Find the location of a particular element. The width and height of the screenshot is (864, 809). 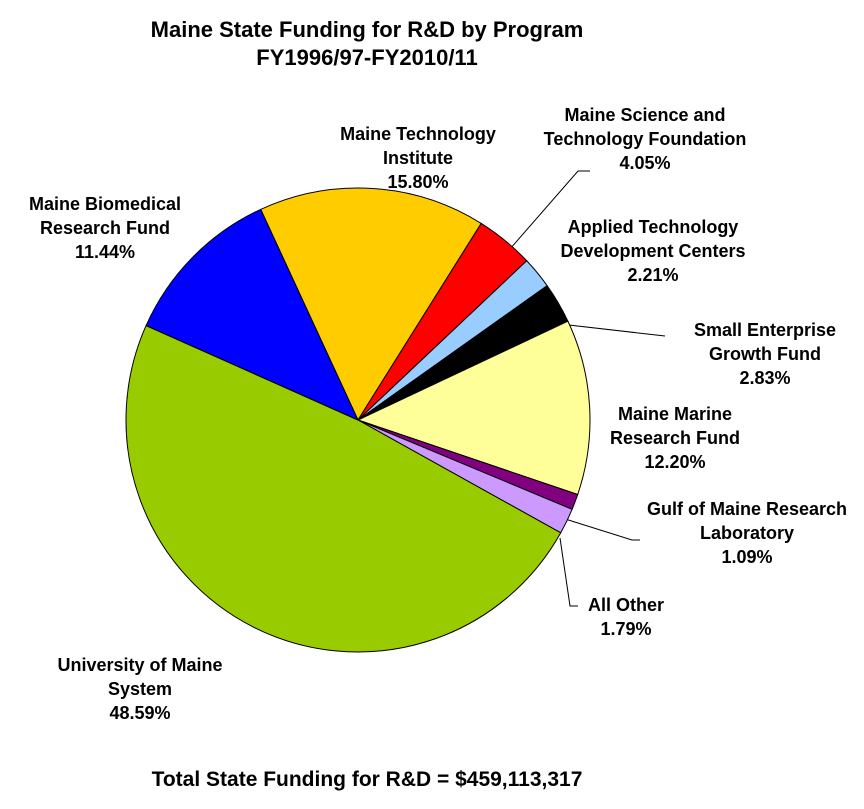

slice-name: Maine Technology Institute is located at coordinates (418, 146).